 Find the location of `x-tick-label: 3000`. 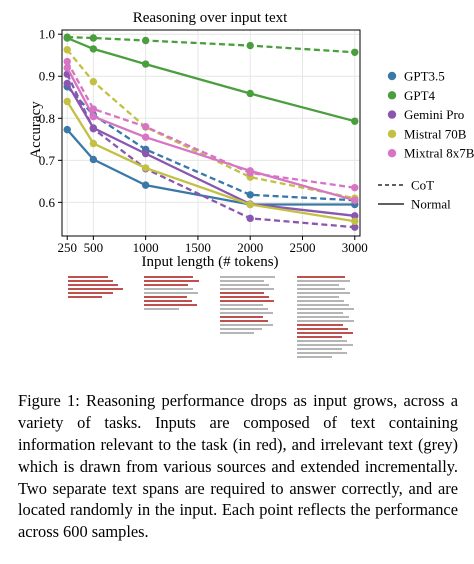

x-tick-label: 3000 is located at coordinates (355, 247).